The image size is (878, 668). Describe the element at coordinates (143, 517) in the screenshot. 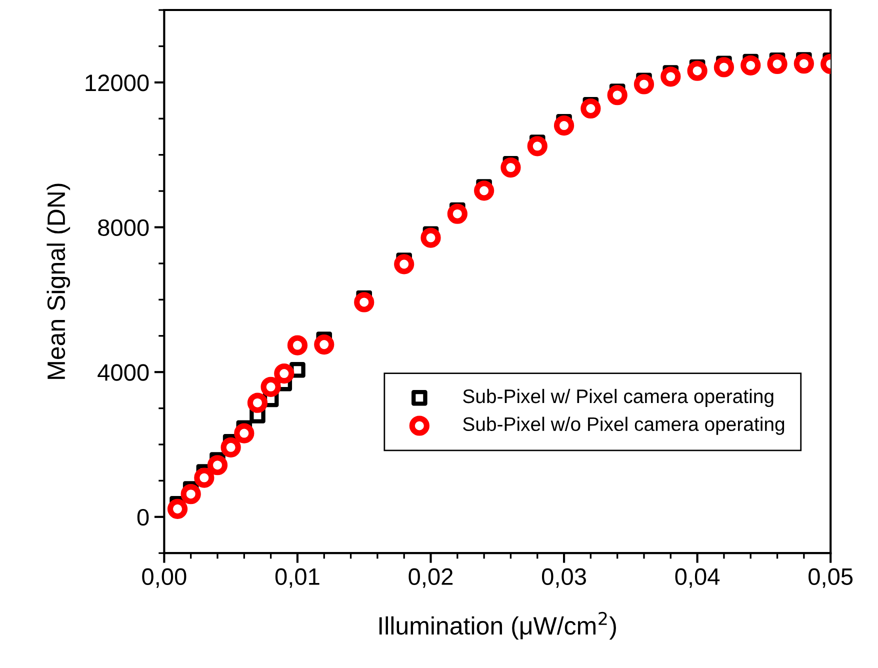

I see `y-tick-label: 0` at that location.